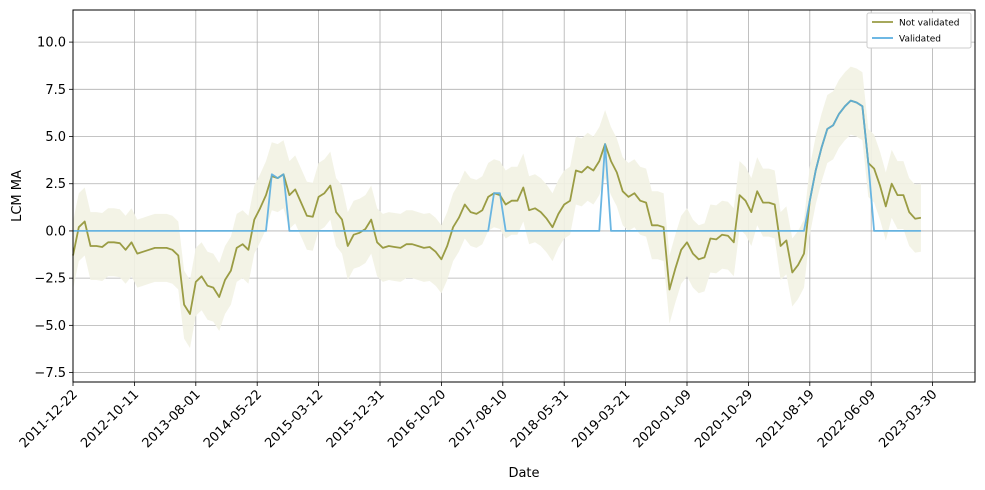  I want to click on x-tick-label: 2013-08-01, so click(172, 419).